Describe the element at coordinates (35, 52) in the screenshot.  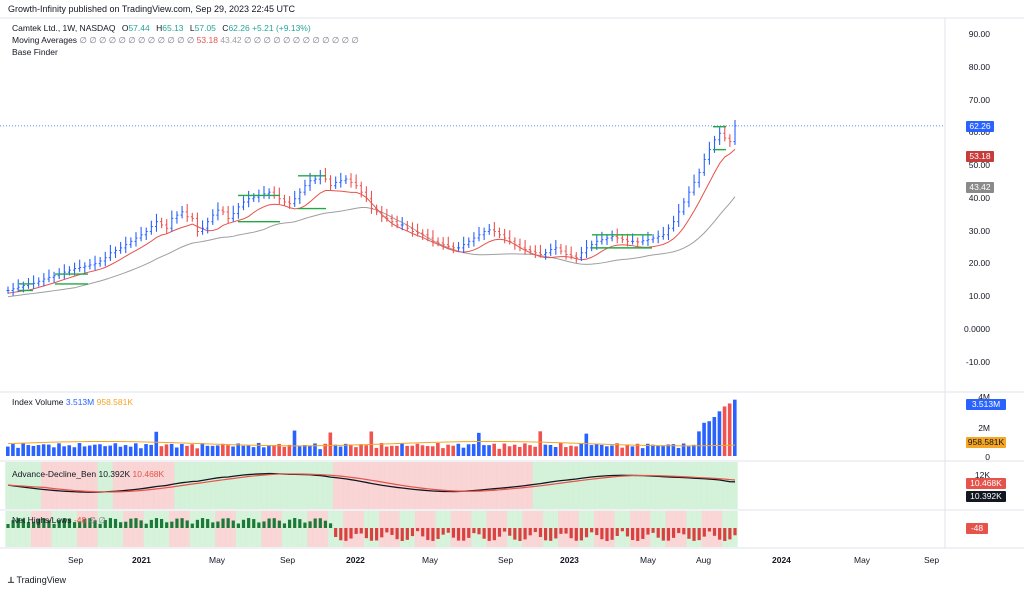
I see `base-finder-legend: Base Finder` at that location.